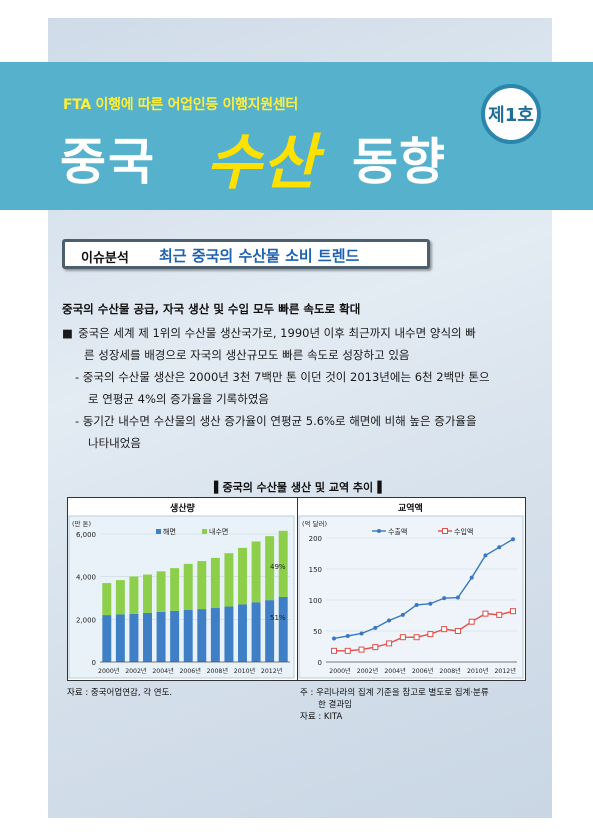  Describe the element at coordinates (242, 576) in the screenshot. I see `bar-내수면-2010` at that location.